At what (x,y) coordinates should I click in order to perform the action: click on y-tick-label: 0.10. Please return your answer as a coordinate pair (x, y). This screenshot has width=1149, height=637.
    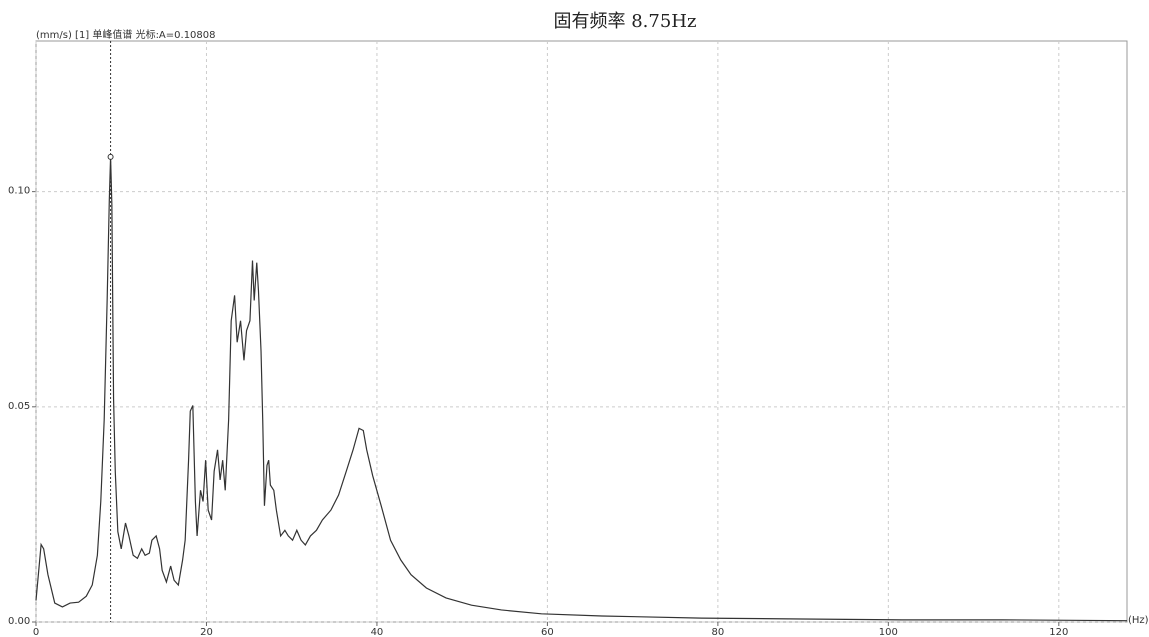
    Looking at the image, I should click on (19, 191).